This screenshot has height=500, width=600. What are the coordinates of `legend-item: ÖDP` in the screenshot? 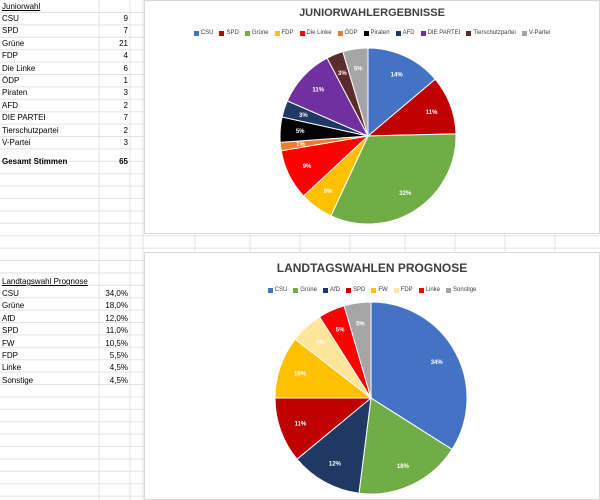 It's located at (347, 33).